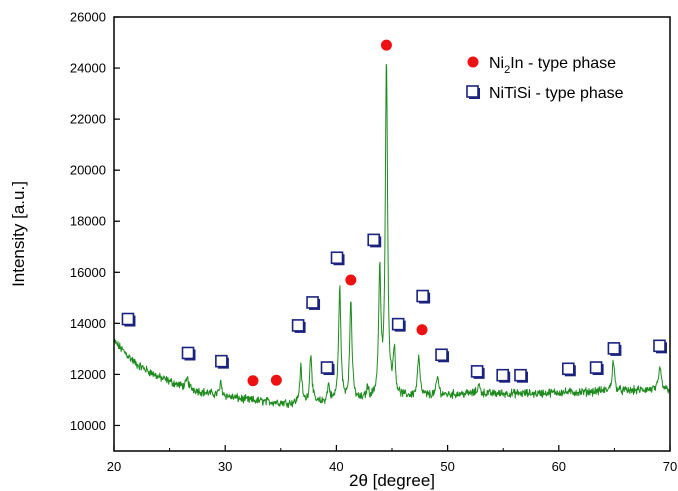 The image size is (678, 491). Describe the element at coordinates (496, 63) in the screenshot. I see `legend-label-main: Ni` at that location.